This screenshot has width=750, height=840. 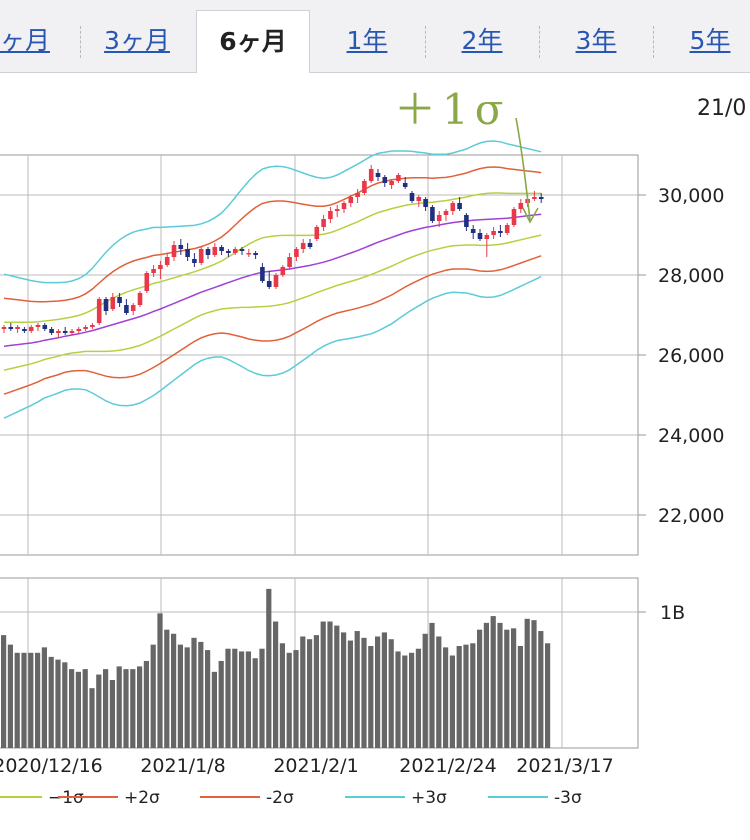 What do you see at coordinates (691, 356) in the screenshot?
I see `y-tick-label: 26,000` at bounding box center [691, 356].